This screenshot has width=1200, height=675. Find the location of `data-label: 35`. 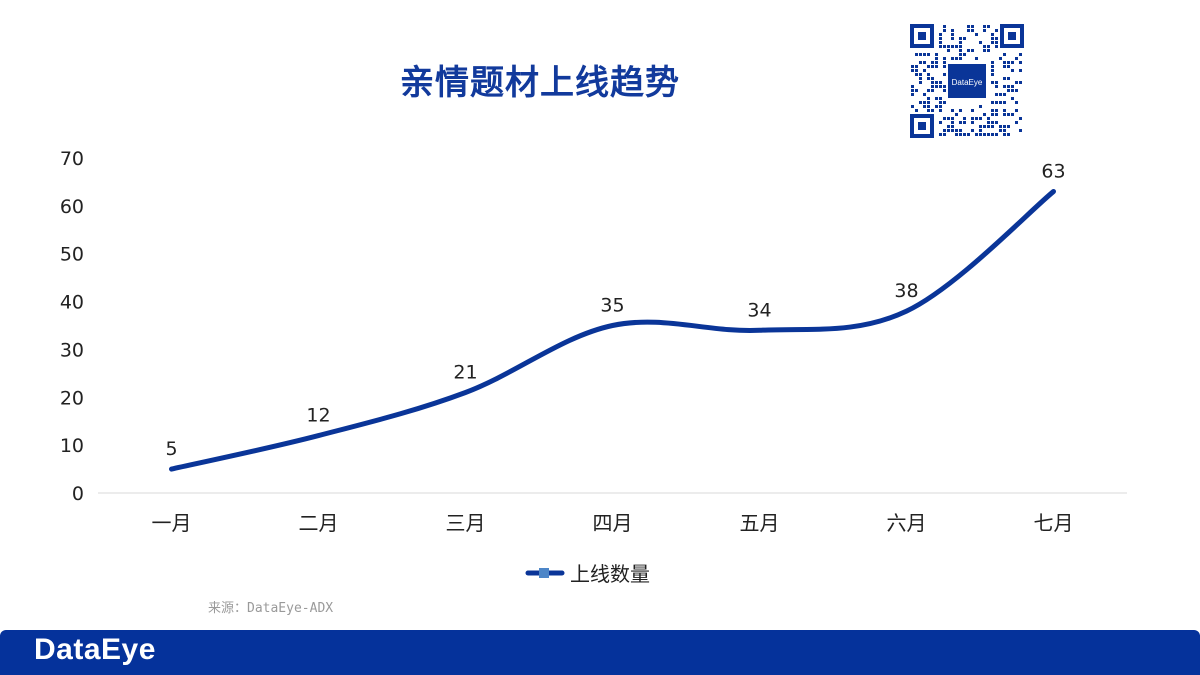

data-label: 35 is located at coordinates (612, 306).